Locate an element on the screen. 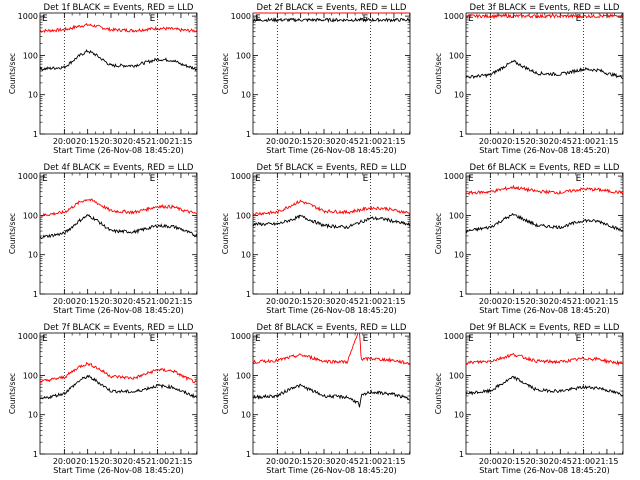  subplot-title: Det 1f BLACK = Events, RED = LLD is located at coordinates (119, 8).